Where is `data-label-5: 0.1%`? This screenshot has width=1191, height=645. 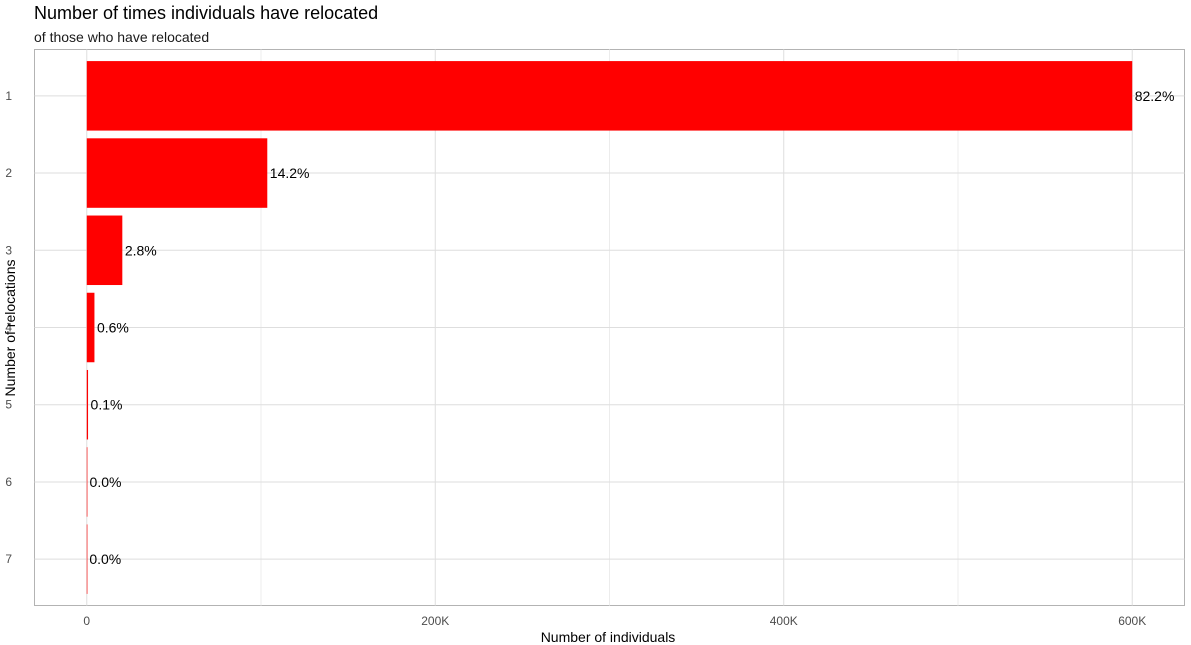 data-label-5: 0.1% is located at coordinates (107, 405).